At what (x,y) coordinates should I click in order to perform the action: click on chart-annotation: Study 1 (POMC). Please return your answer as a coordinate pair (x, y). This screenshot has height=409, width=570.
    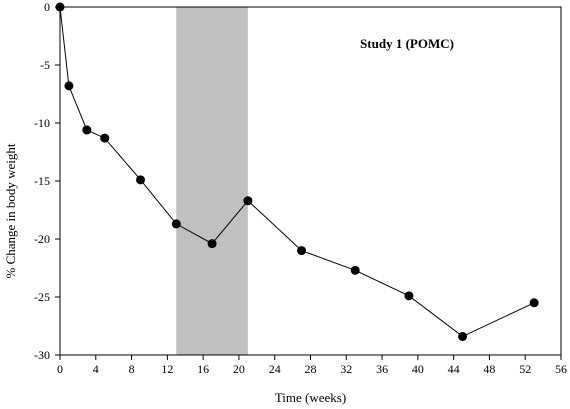
    Looking at the image, I should click on (407, 43).